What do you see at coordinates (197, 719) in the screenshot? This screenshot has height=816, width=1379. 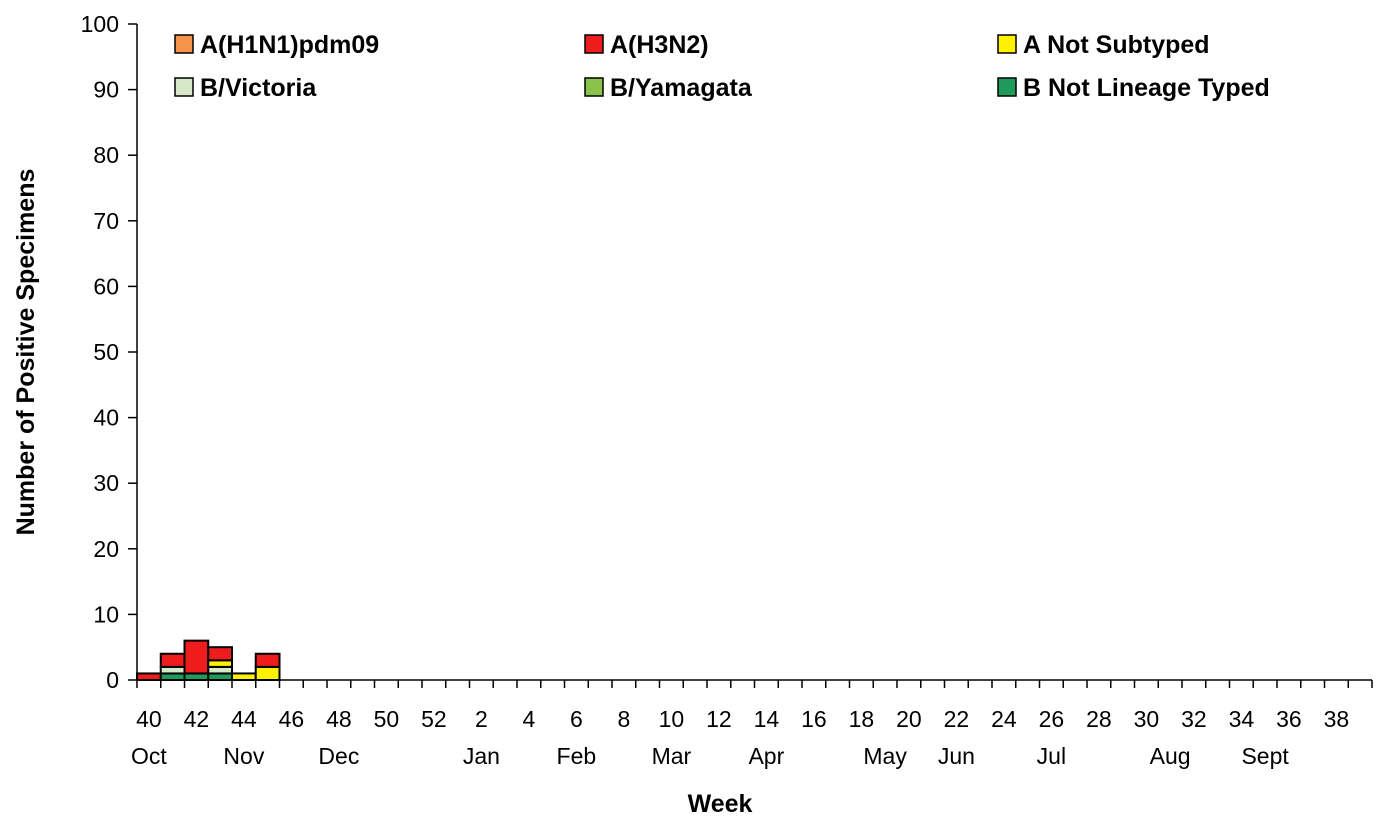 I see `x-tick-label: 42` at bounding box center [197, 719].